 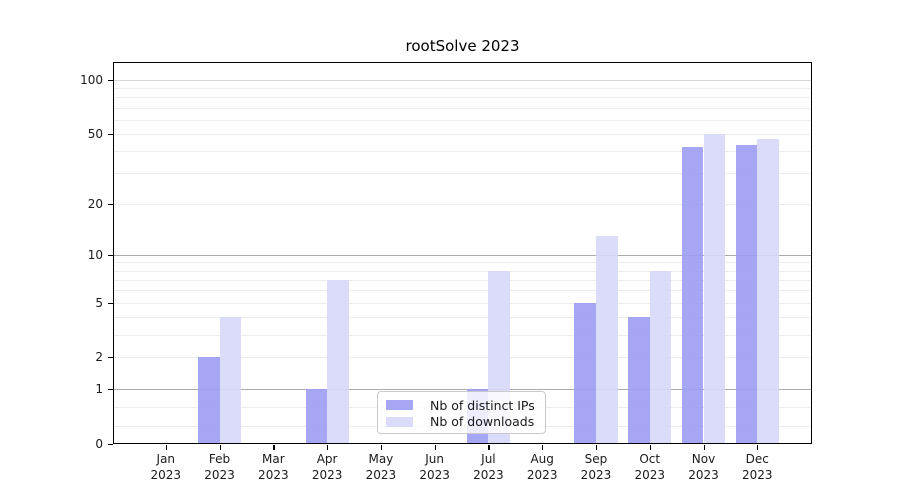 I want to click on x-tick-label: May 2023, so click(x=381, y=467).